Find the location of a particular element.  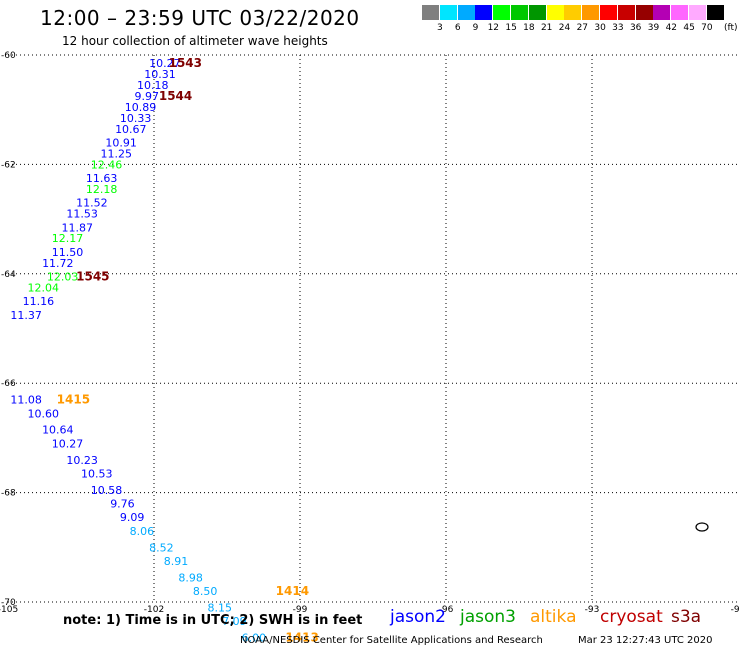

wave-height-point: 12.18 is located at coordinates (102, 189).